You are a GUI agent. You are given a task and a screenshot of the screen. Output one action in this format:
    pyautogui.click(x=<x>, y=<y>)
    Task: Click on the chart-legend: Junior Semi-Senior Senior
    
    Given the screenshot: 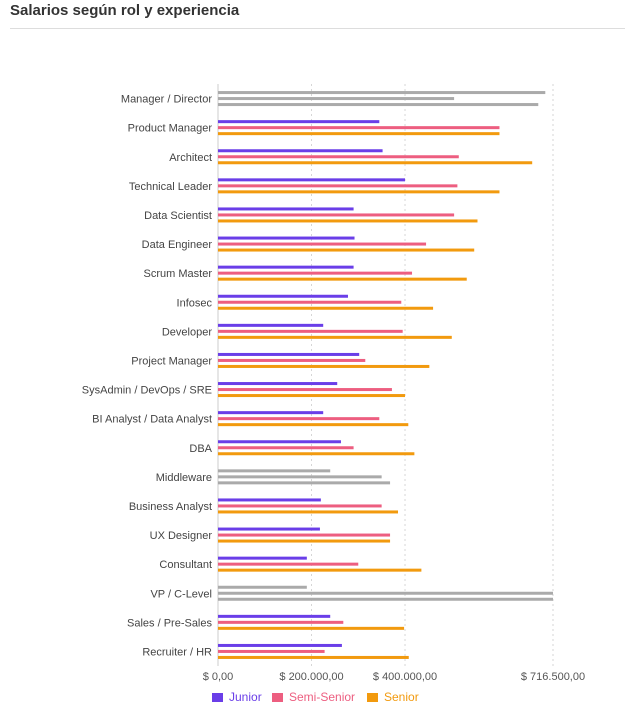 What is the action you would take?
    pyautogui.click(x=320, y=700)
    